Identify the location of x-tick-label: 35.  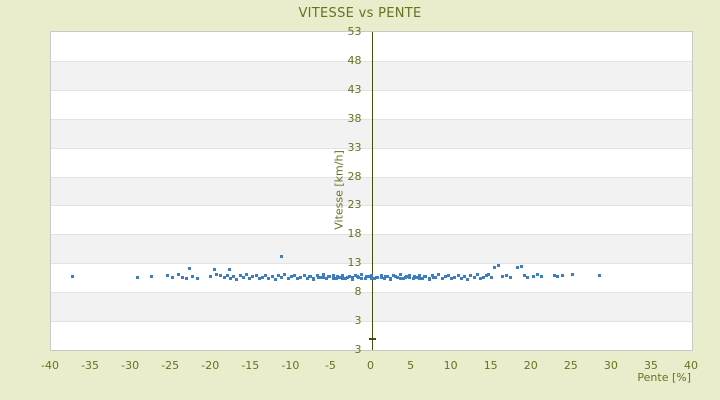
(650, 365).